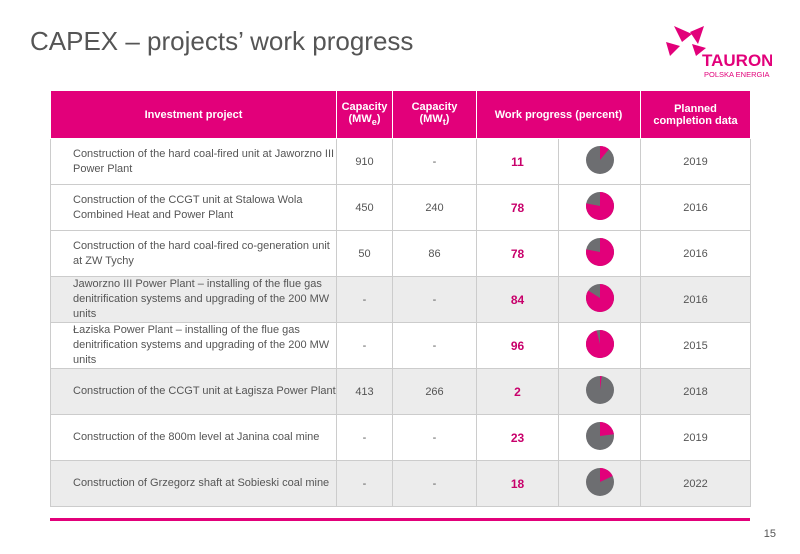  Describe the element at coordinates (769, 534) in the screenshot. I see `page-number: 15` at that location.